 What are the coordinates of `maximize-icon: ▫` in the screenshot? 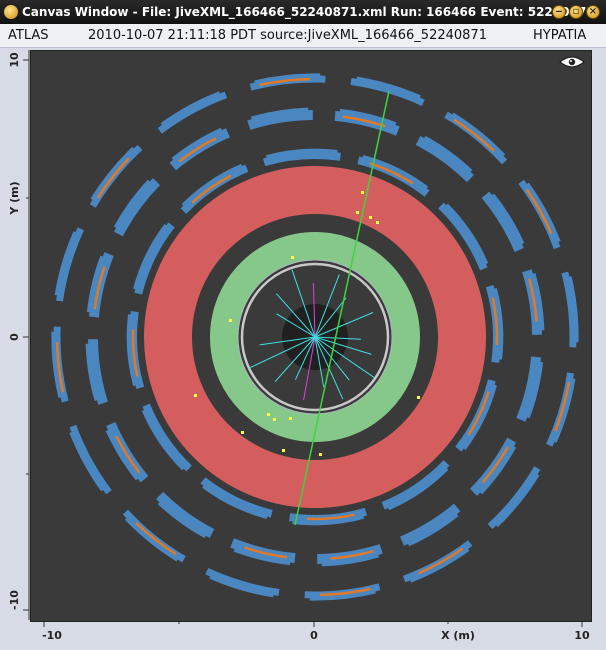 It's located at (576, 12).